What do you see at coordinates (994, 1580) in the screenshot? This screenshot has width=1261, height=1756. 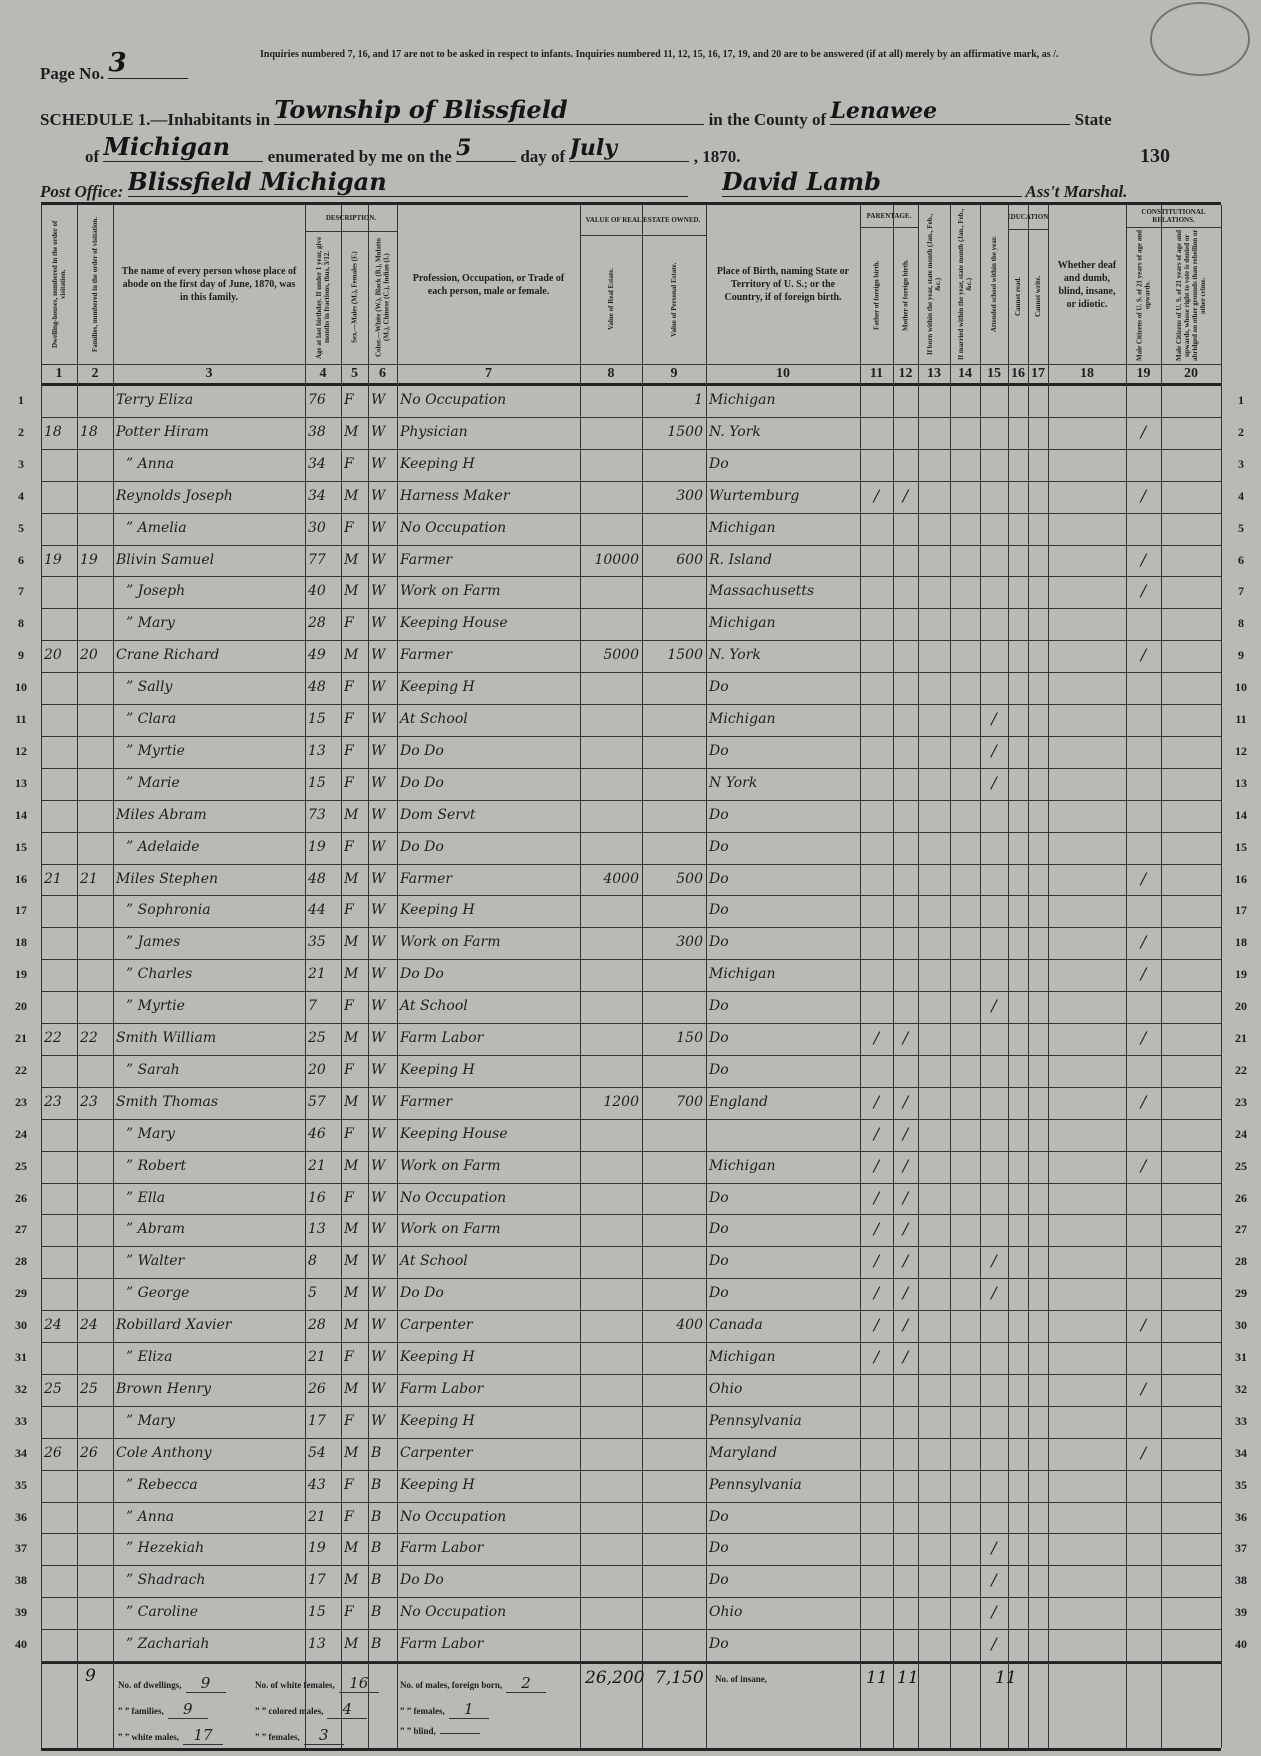 I see `row-38-col-15: /` at bounding box center [994, 1580].